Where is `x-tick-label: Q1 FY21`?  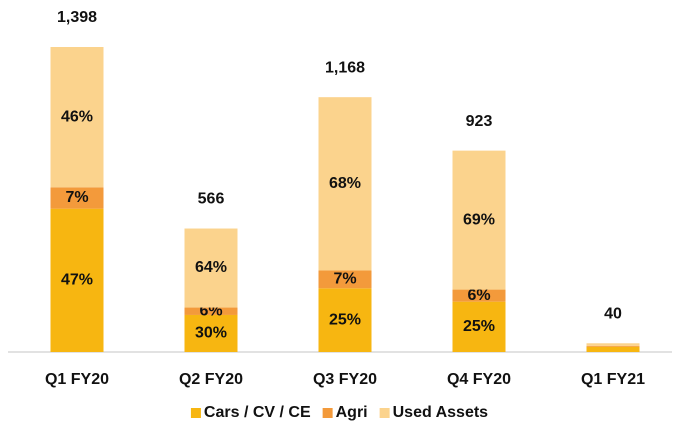 x-tick-label: Q1 FY21 is located at coordinates (613, 379).